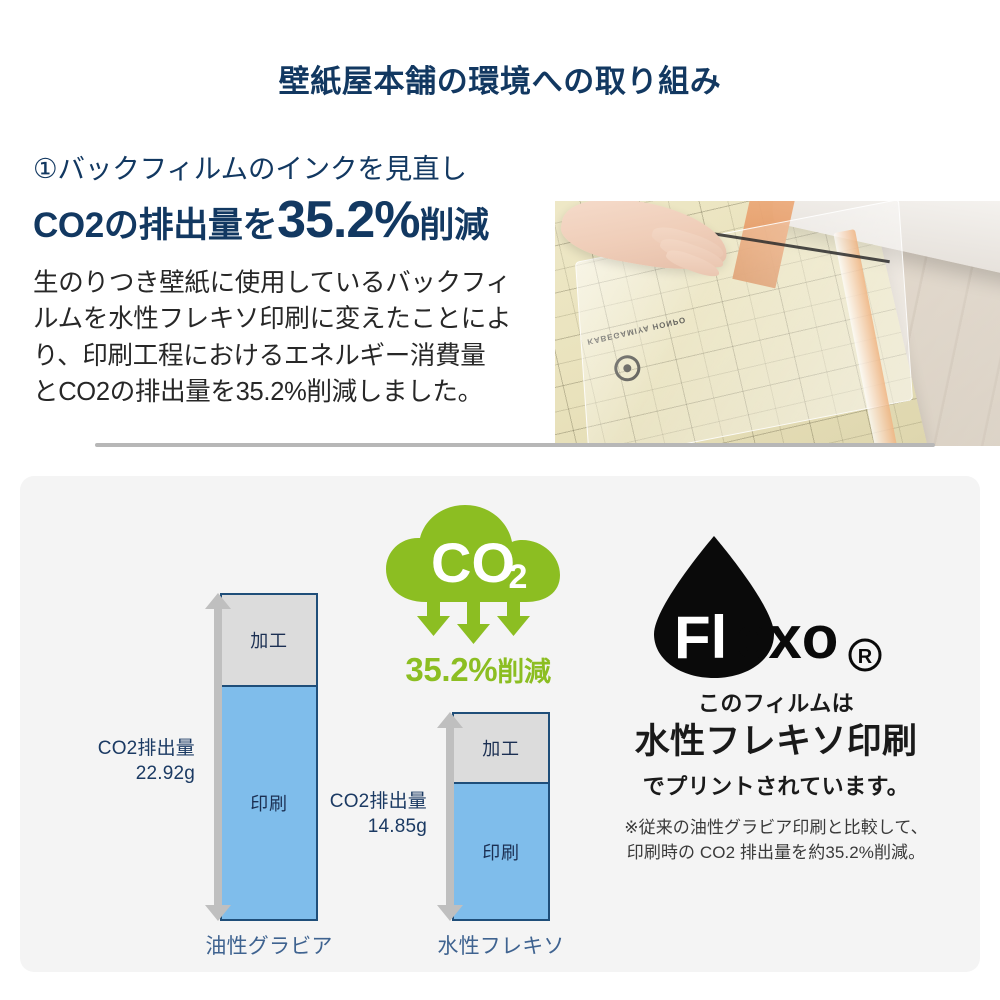 The image size is (1000, 1000). I want to click on intro-headline: CO2の排出量を 35.2% 削減, so click(288, 220).